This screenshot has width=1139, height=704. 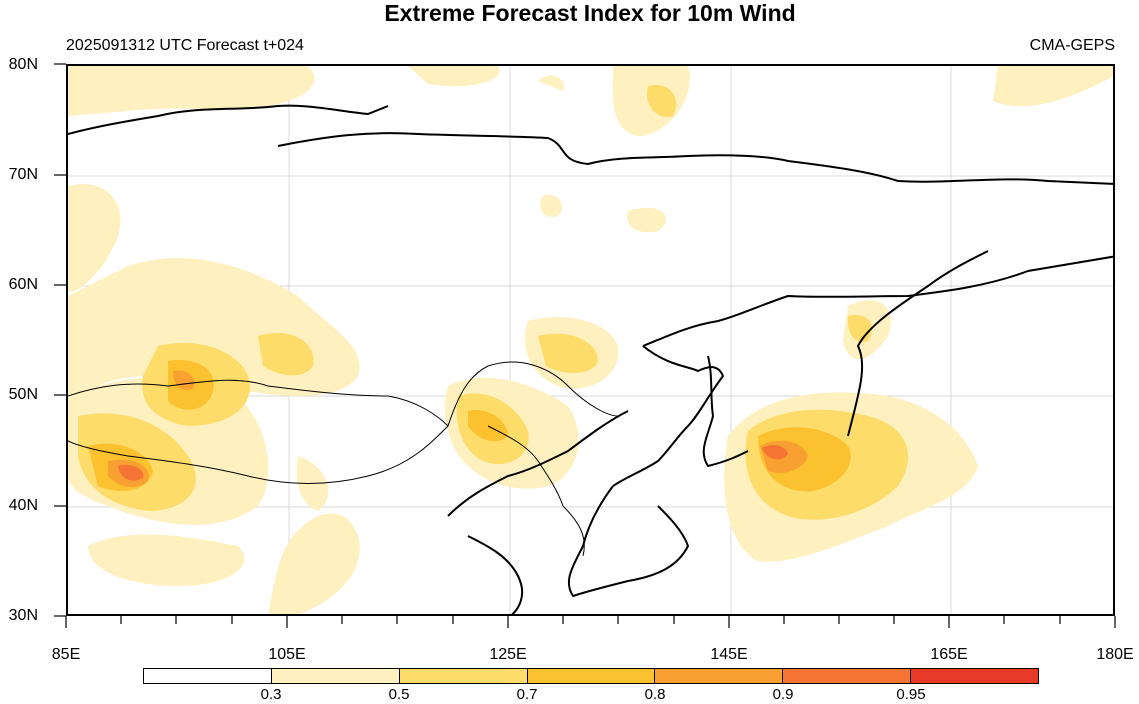 What do you see at coordinates (783, 694) in the screenshot?
I see `colorbar-label-0-9: 0.9` at bounding box center [783, 694].